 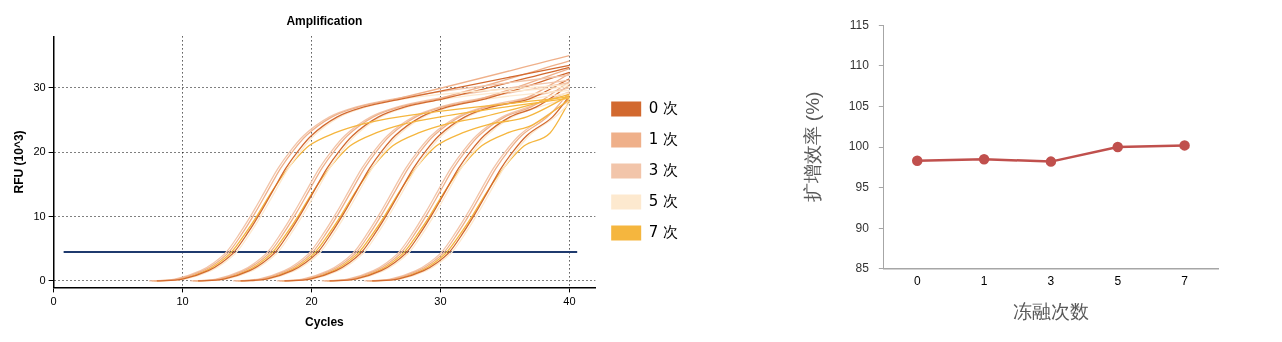 I want to click on y-tick-label: 110, so click(x=859, y=65).